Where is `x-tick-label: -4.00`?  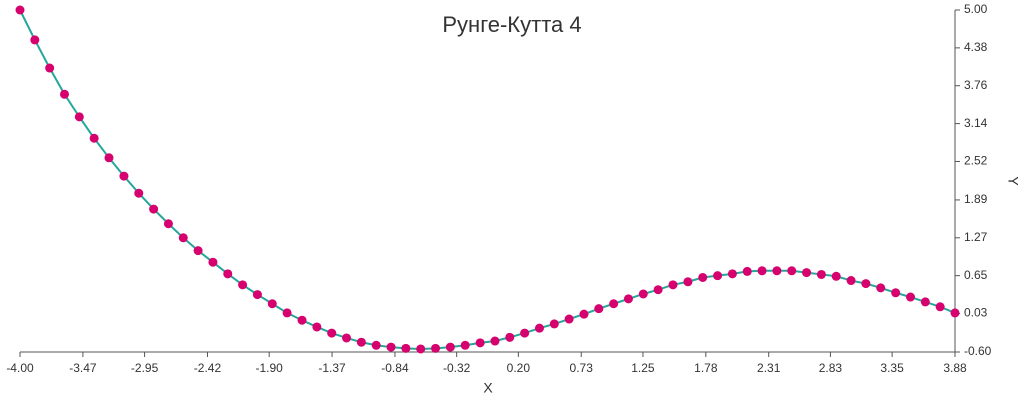
x-tick-label: -4.00 is located at coordinates (20, 368).